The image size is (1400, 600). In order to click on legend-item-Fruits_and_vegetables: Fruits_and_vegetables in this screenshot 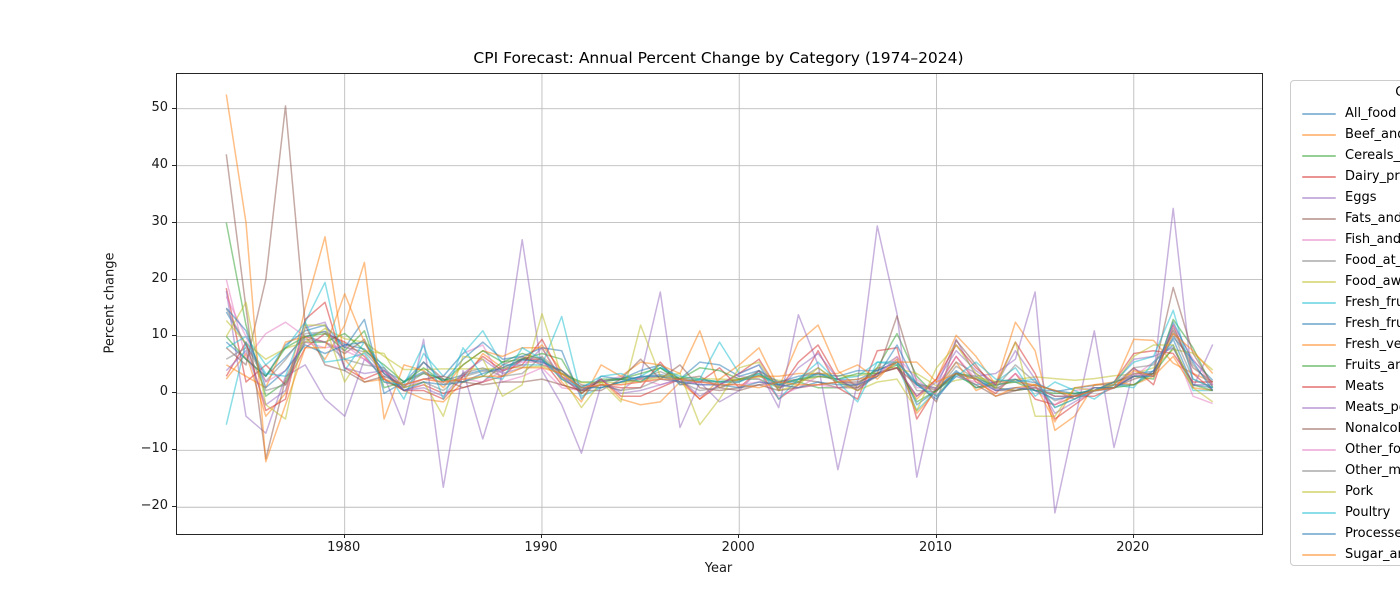, I will do `click(1345, 365)`.